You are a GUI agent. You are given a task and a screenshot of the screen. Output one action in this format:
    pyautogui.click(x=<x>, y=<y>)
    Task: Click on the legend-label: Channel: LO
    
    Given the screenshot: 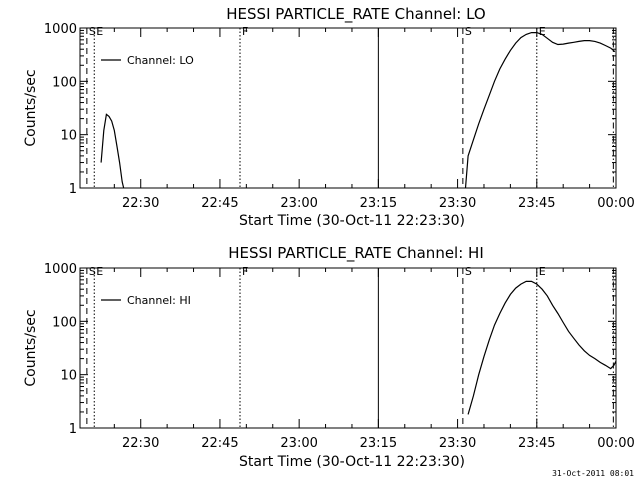 What is the action you would take?
    pyautogui.click(x=160, y=60)
    